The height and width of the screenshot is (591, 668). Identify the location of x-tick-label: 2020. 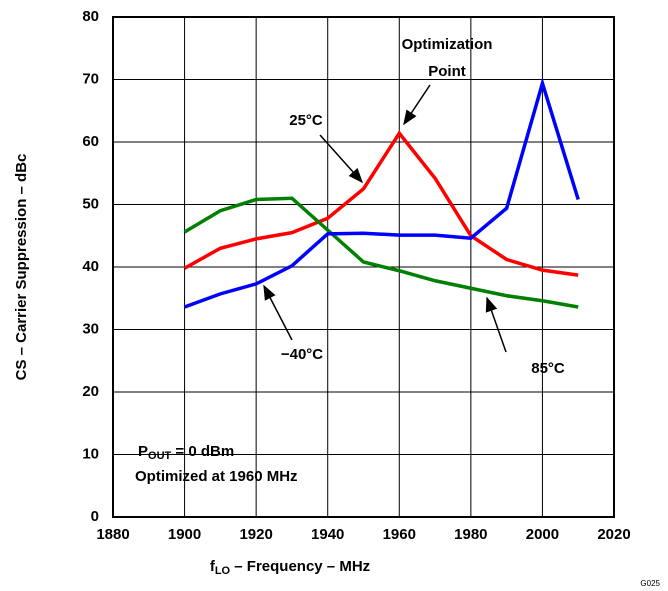
(613, 534).